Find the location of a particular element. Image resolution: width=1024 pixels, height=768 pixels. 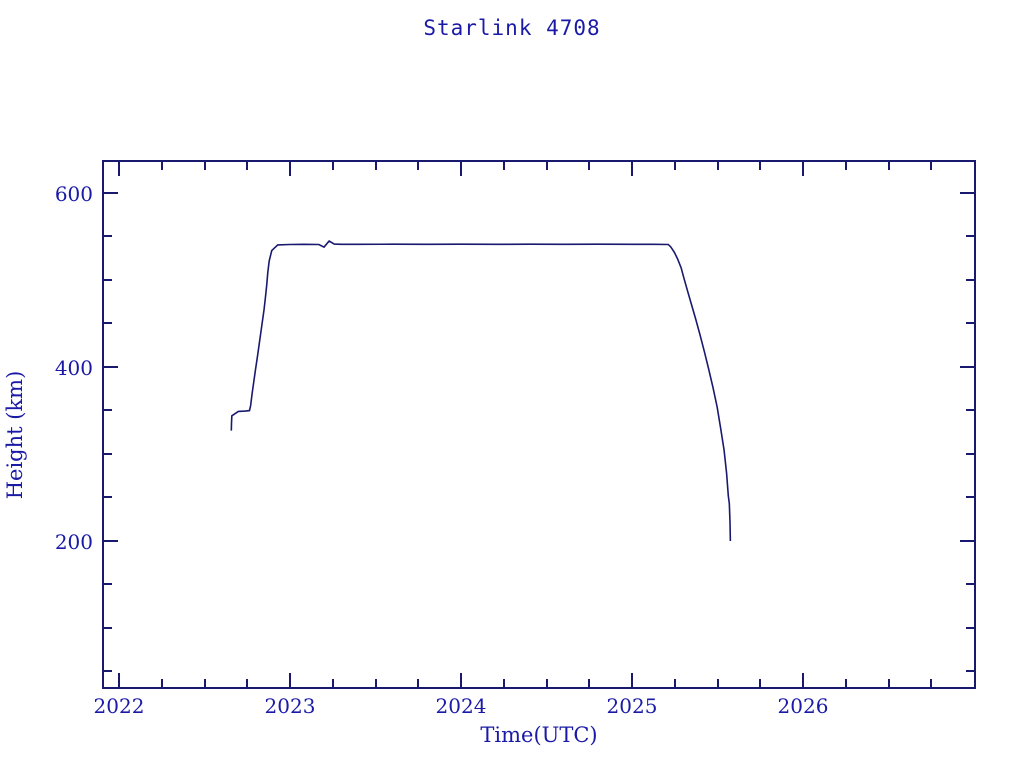

y-tick-label-200: 200 is located at coordinates (74, 542).